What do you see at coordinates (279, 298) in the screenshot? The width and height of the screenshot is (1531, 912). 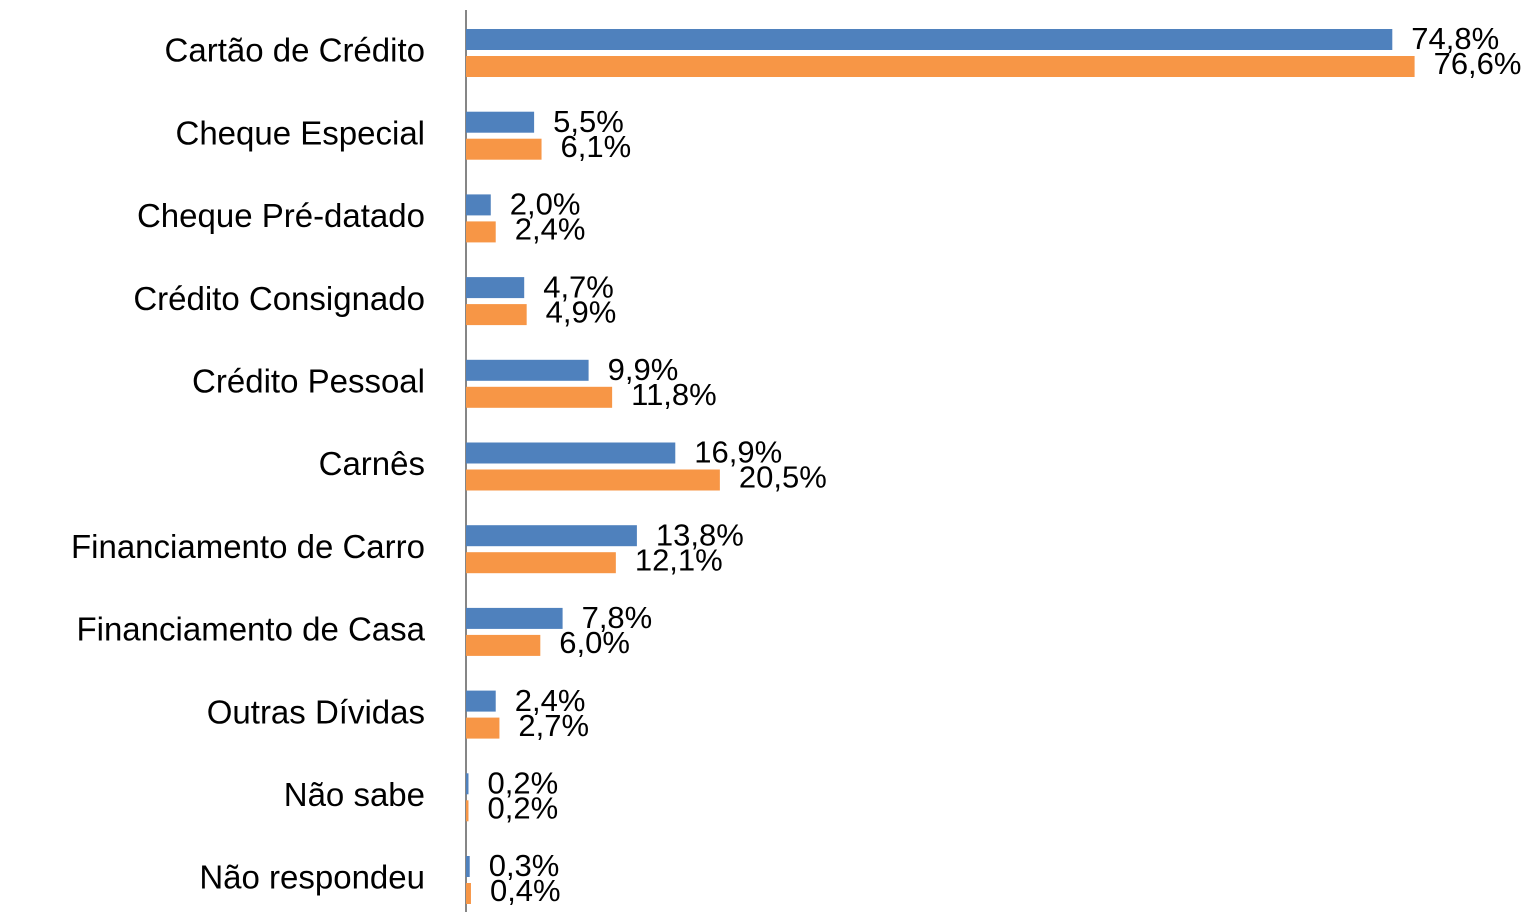 I see `category-label: Crédito Consignado` at bounding box center [279, 298].